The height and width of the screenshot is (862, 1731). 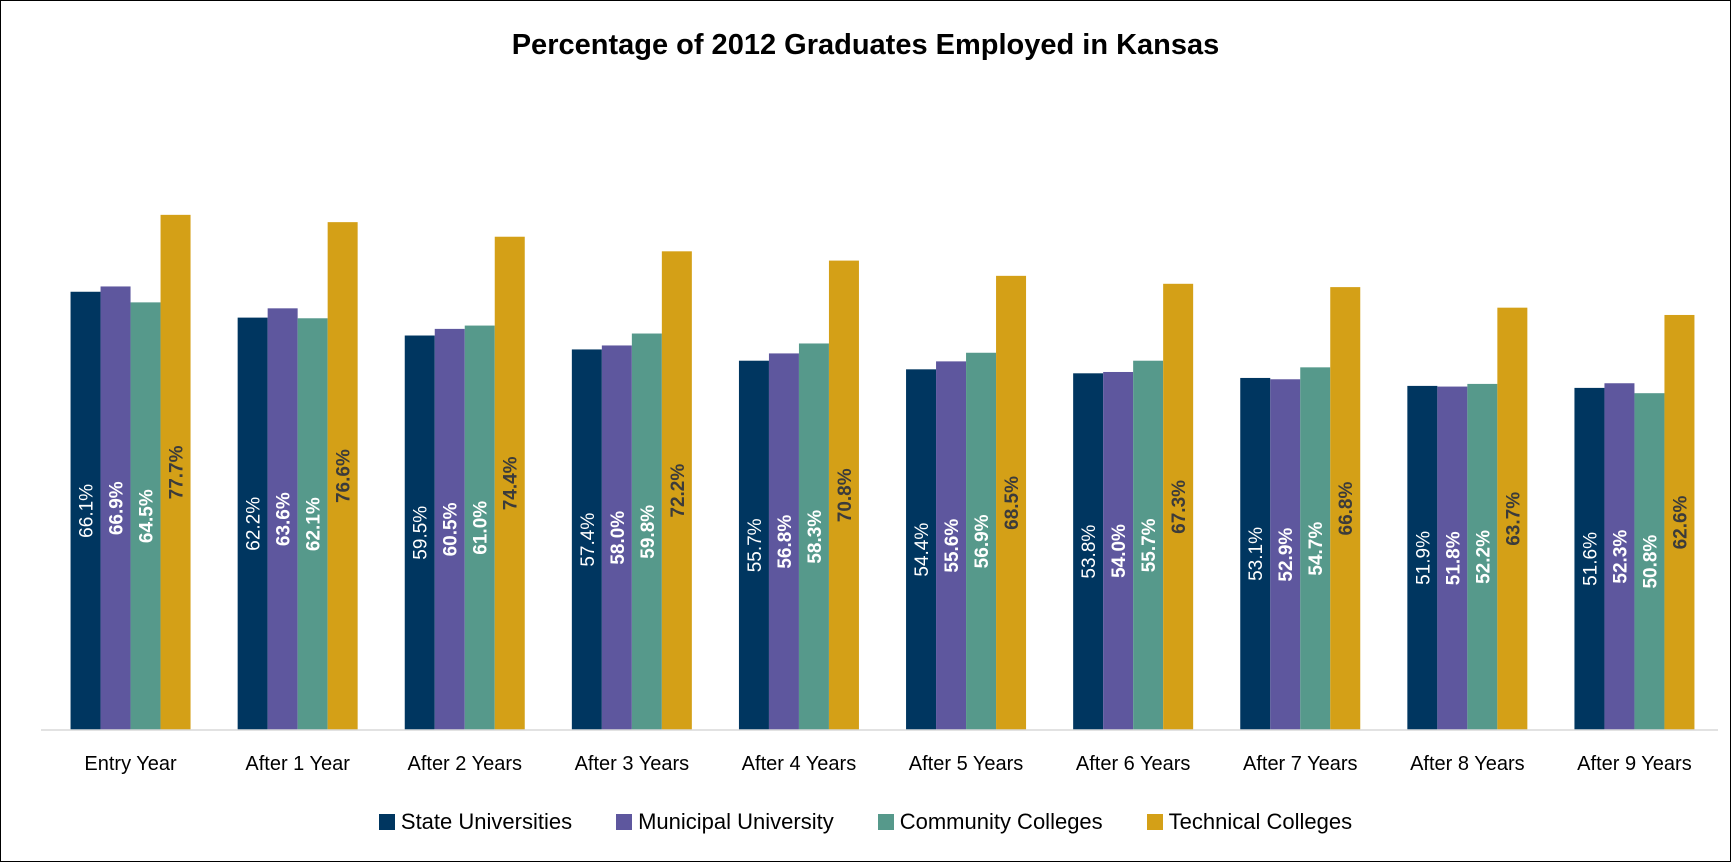 I want to click on x-tick-label: After 9 Years, so click(x=1634, y=764).